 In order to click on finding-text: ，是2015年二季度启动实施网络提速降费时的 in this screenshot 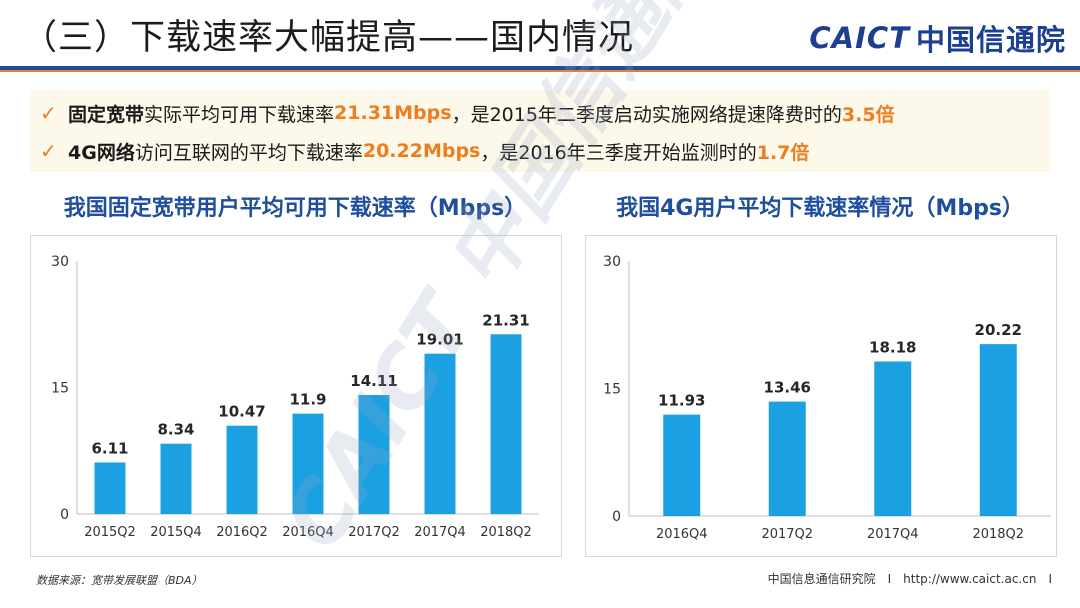, I will do `click(646, 114)`.